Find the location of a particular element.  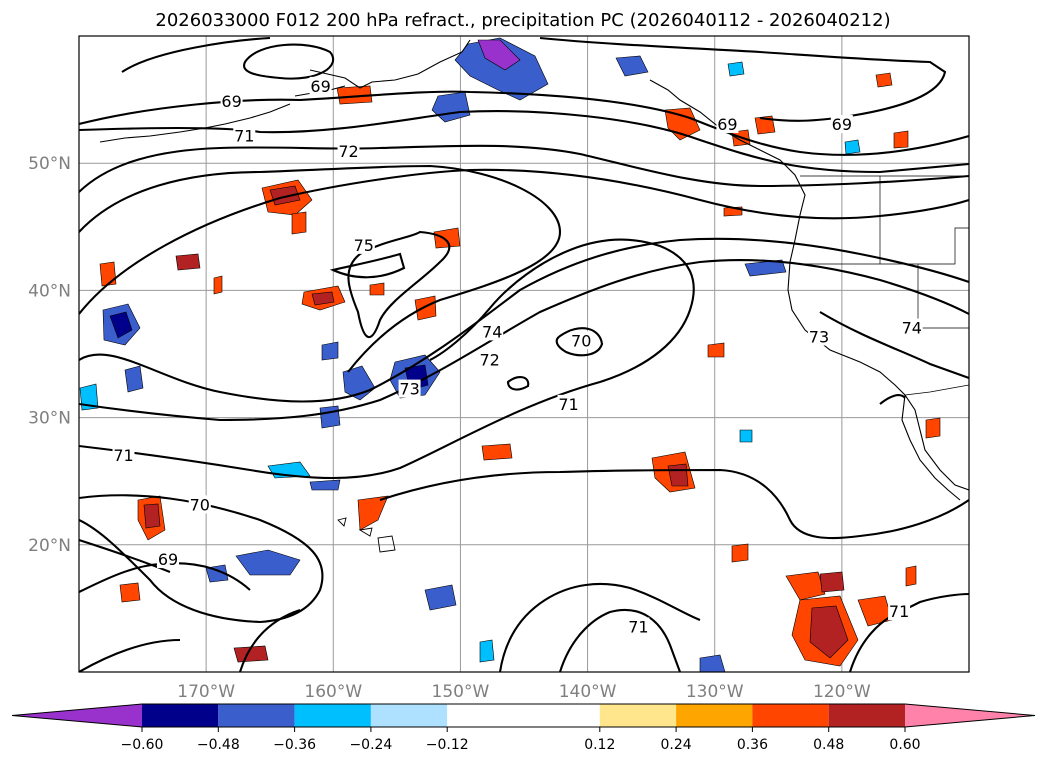

colorbar-tick-label: −0.60 is located at coordinates (142, 745).